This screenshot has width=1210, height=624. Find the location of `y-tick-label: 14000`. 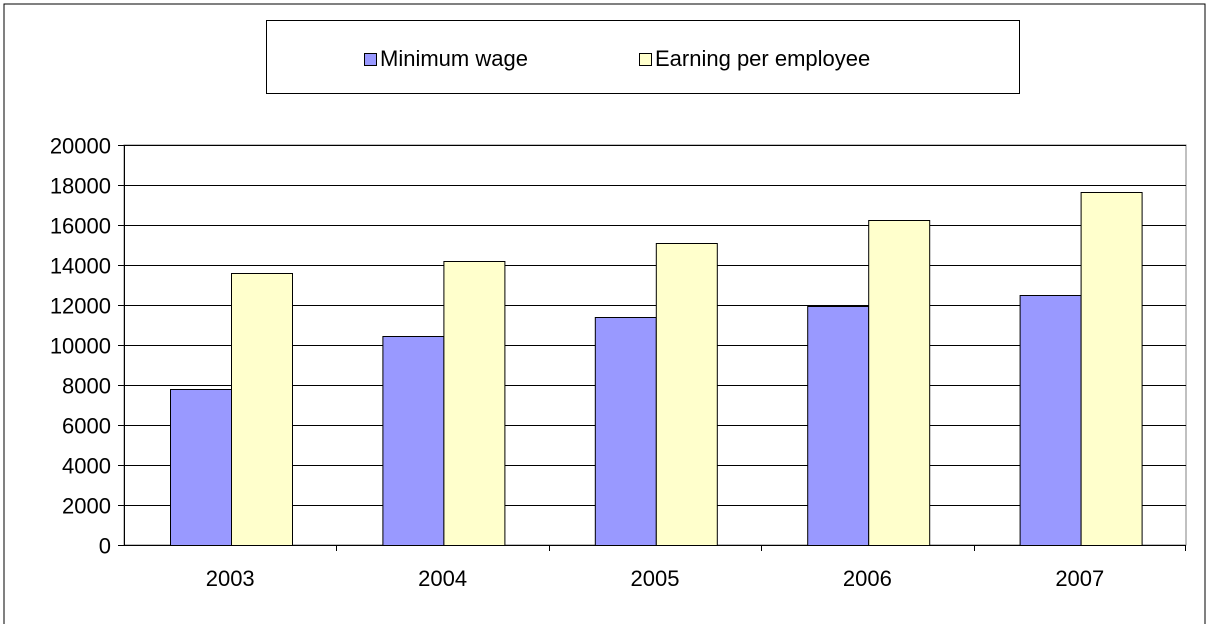

y-tick-label: 14000 is located at coordinates (80, 266).